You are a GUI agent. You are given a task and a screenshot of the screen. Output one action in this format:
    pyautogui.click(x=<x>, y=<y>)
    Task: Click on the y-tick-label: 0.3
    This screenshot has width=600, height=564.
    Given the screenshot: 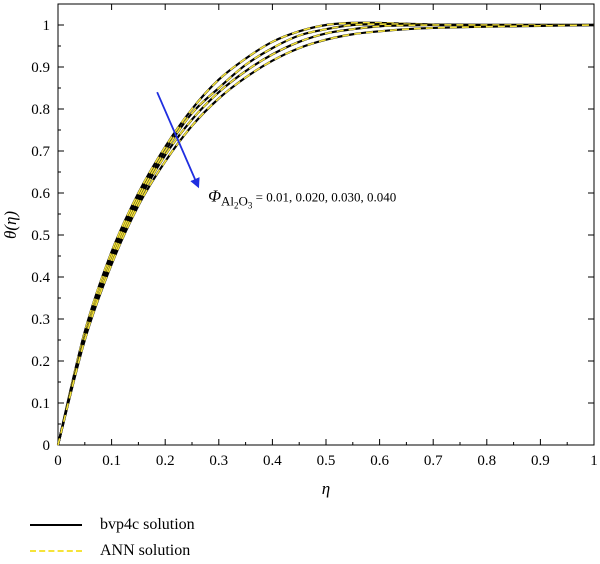 What is the action you would take?
    pyautogui.click(x=40, y=320)
    